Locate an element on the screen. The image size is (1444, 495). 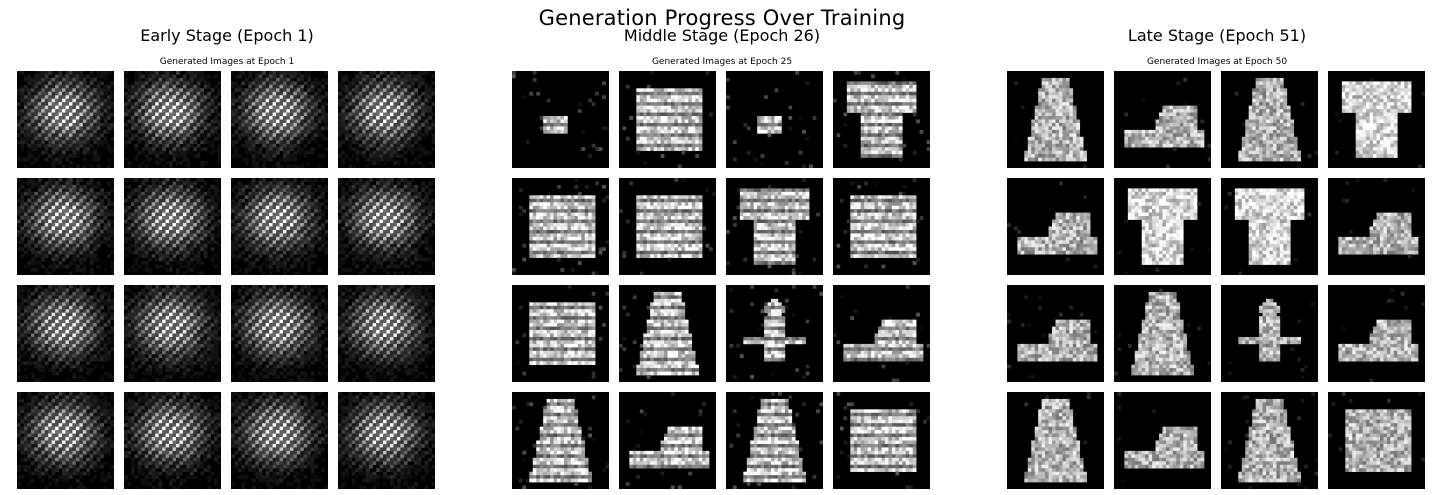
panel-subtitle: Generated Images at Epoch 50 is located at coordinates (1217, 62).